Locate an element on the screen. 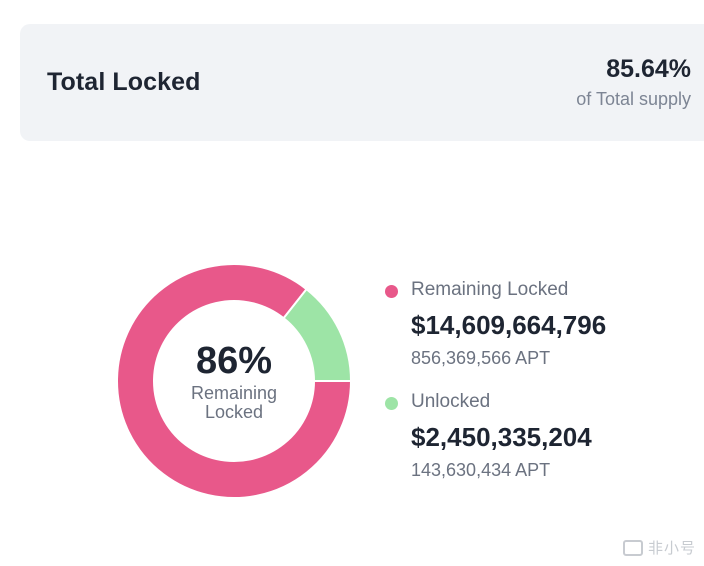 This screenshot has height=566, width=704. donut-slice-unlocked is located at coordinates (317, 334).